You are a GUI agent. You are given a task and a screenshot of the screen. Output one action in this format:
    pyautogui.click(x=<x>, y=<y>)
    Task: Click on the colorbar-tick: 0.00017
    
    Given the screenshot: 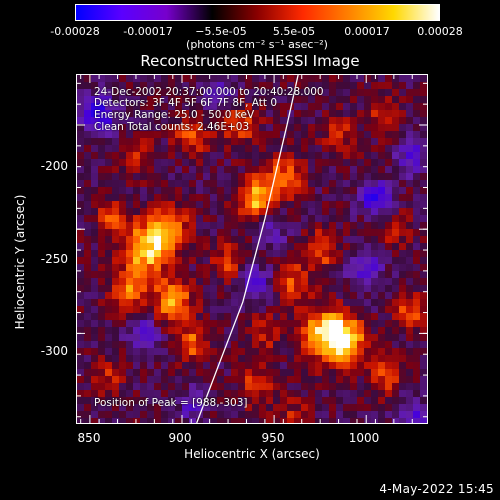 What is the action you would take?
    pyautogui.click(x=367, y=31)
    